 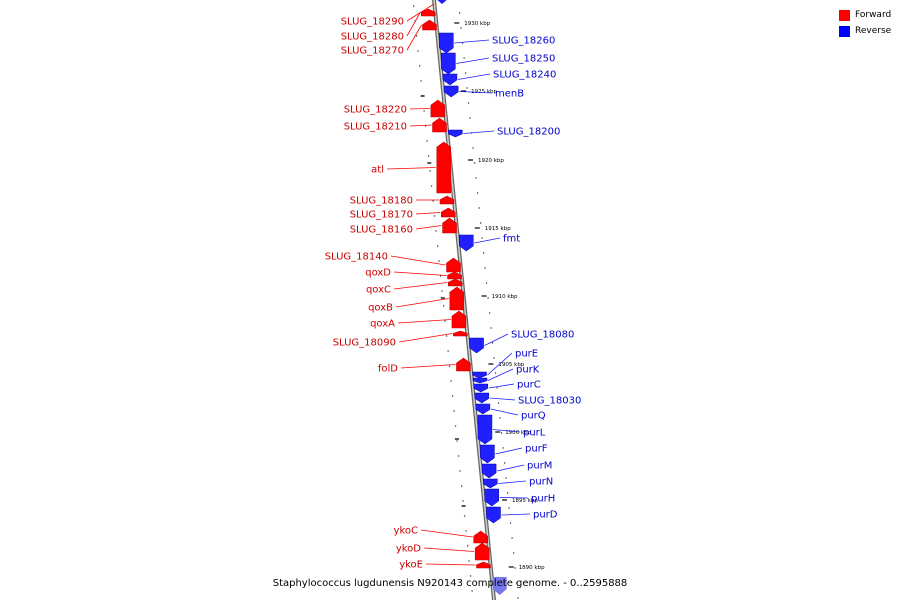 What do you see at coordinates (482, 551) in the screenshot?
I see `gene-ykoD-feature` at bounding box center [482, 551].